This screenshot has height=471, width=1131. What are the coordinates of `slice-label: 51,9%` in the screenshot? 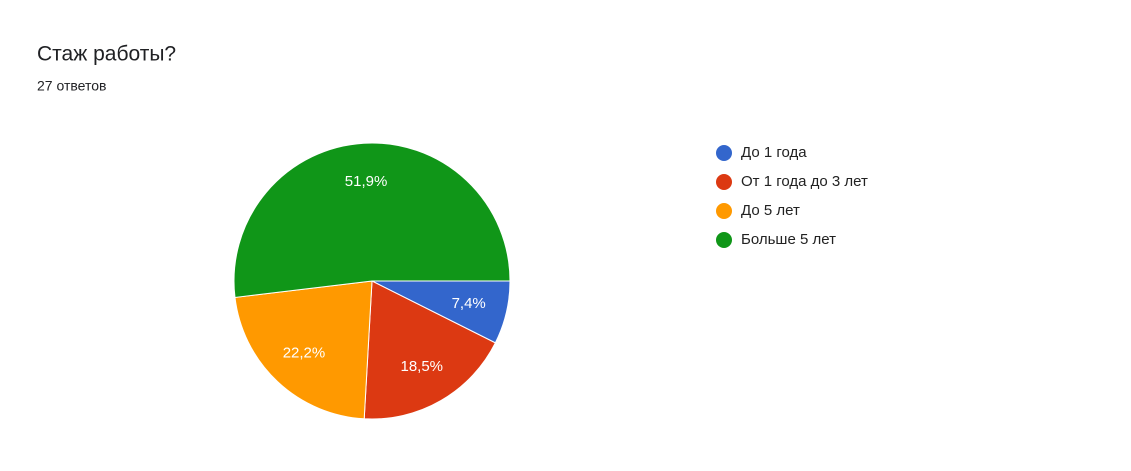 It's located at (366, 181).